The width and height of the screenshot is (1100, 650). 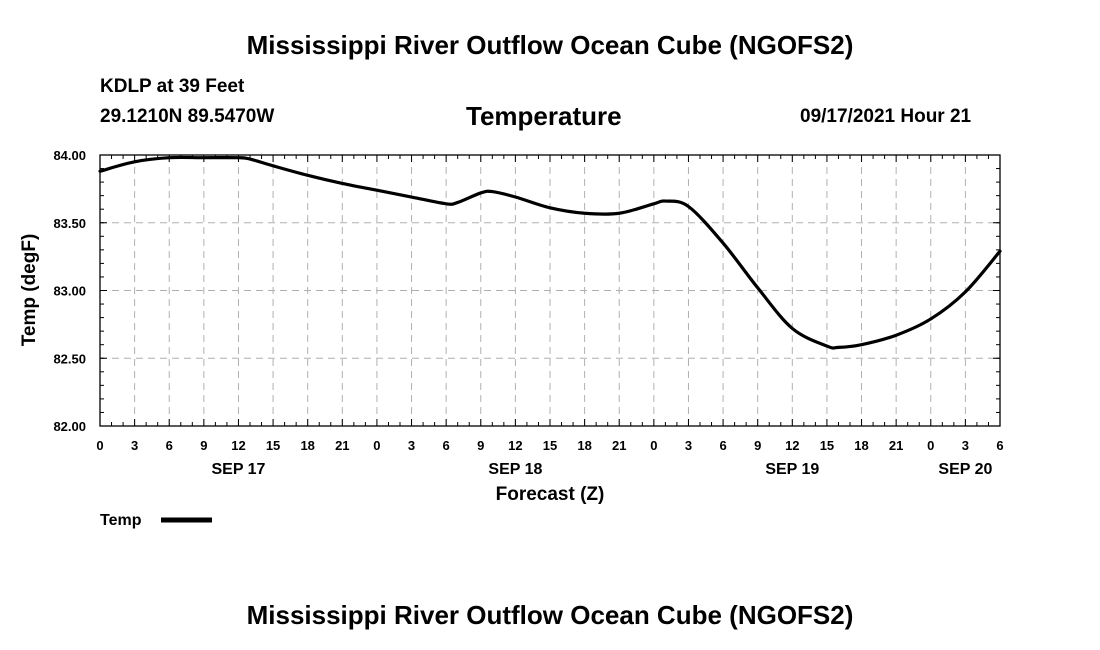 What do you see at coordinates (69, 426) in the screenshot?
I see `y-tick-label: 82.00` at bounding box center [69, 426].